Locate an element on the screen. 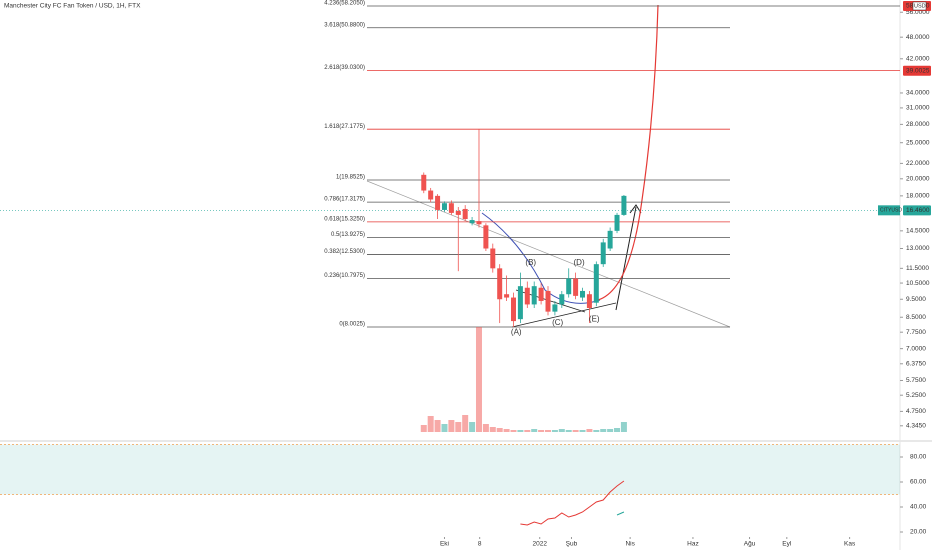 Image resolution: width=932 pixels, height=550 pixels. currency-label: USD is located at coordinates (920, 6).